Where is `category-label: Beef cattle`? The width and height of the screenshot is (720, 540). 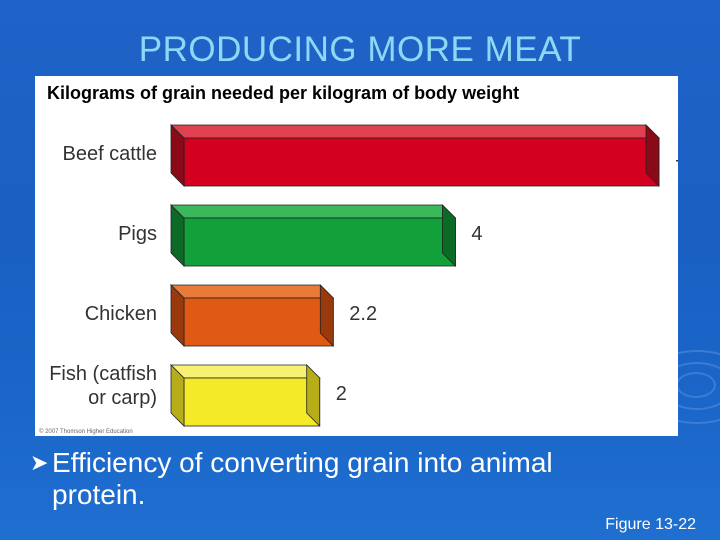
category-label: Beef cattle is located at coordinates (109, 154).